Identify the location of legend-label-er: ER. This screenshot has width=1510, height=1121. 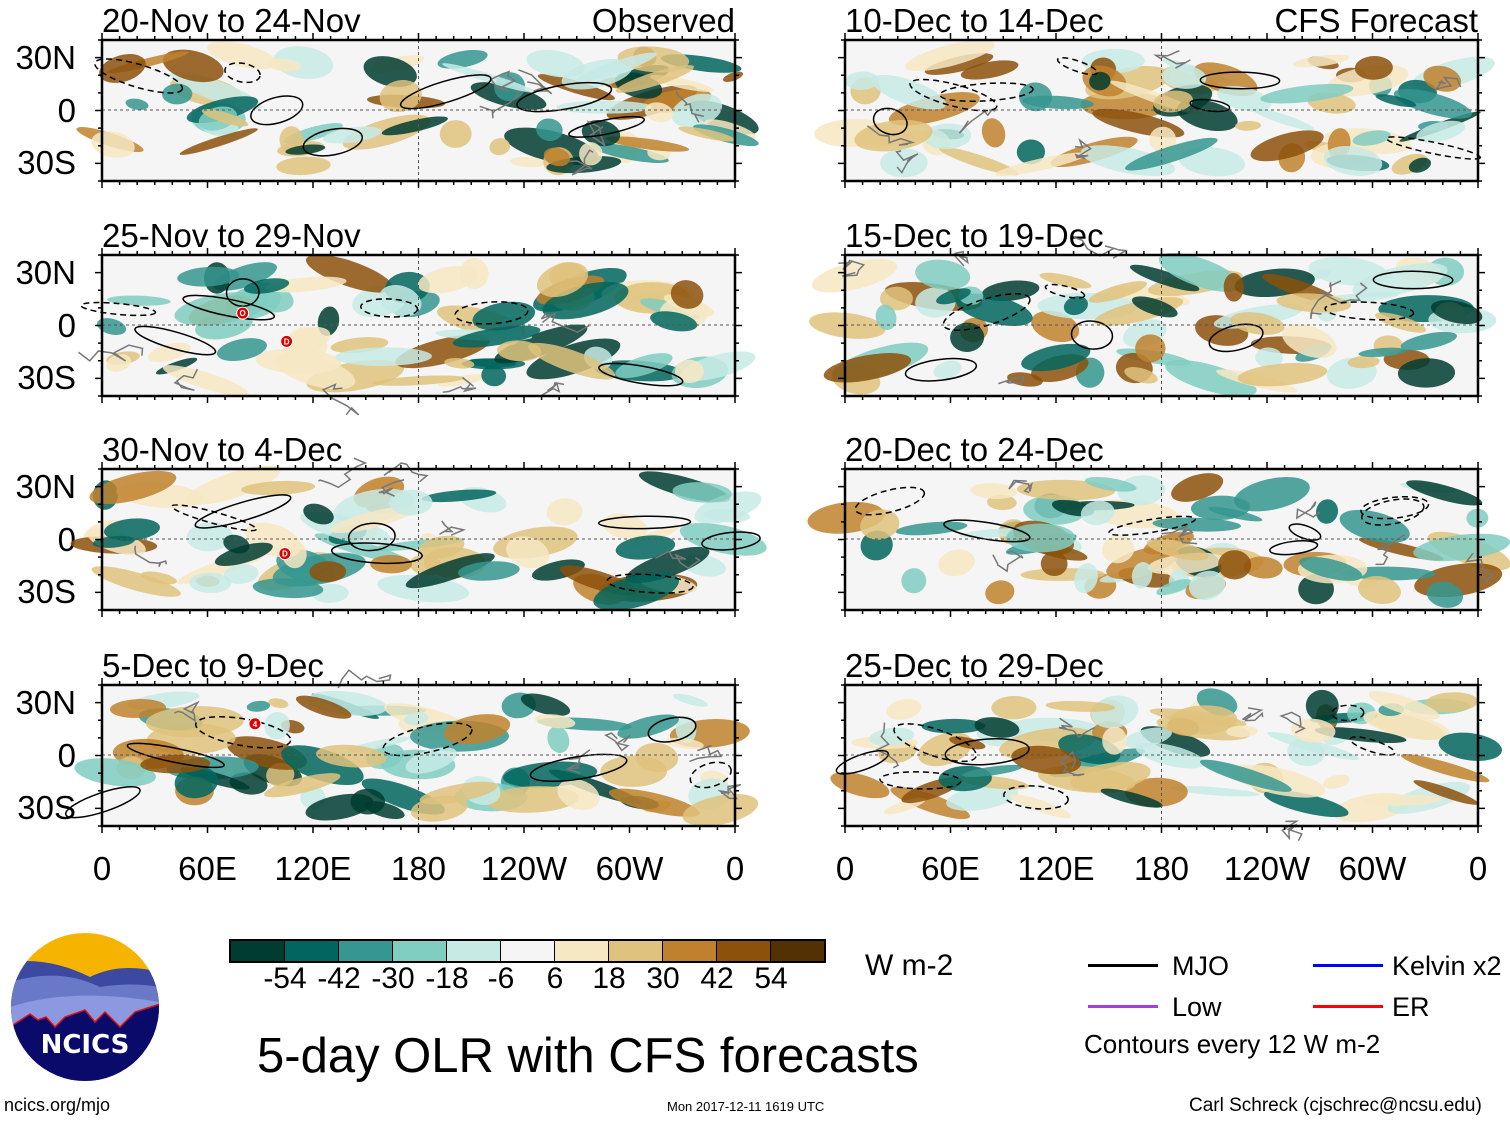
(1411, 1007).